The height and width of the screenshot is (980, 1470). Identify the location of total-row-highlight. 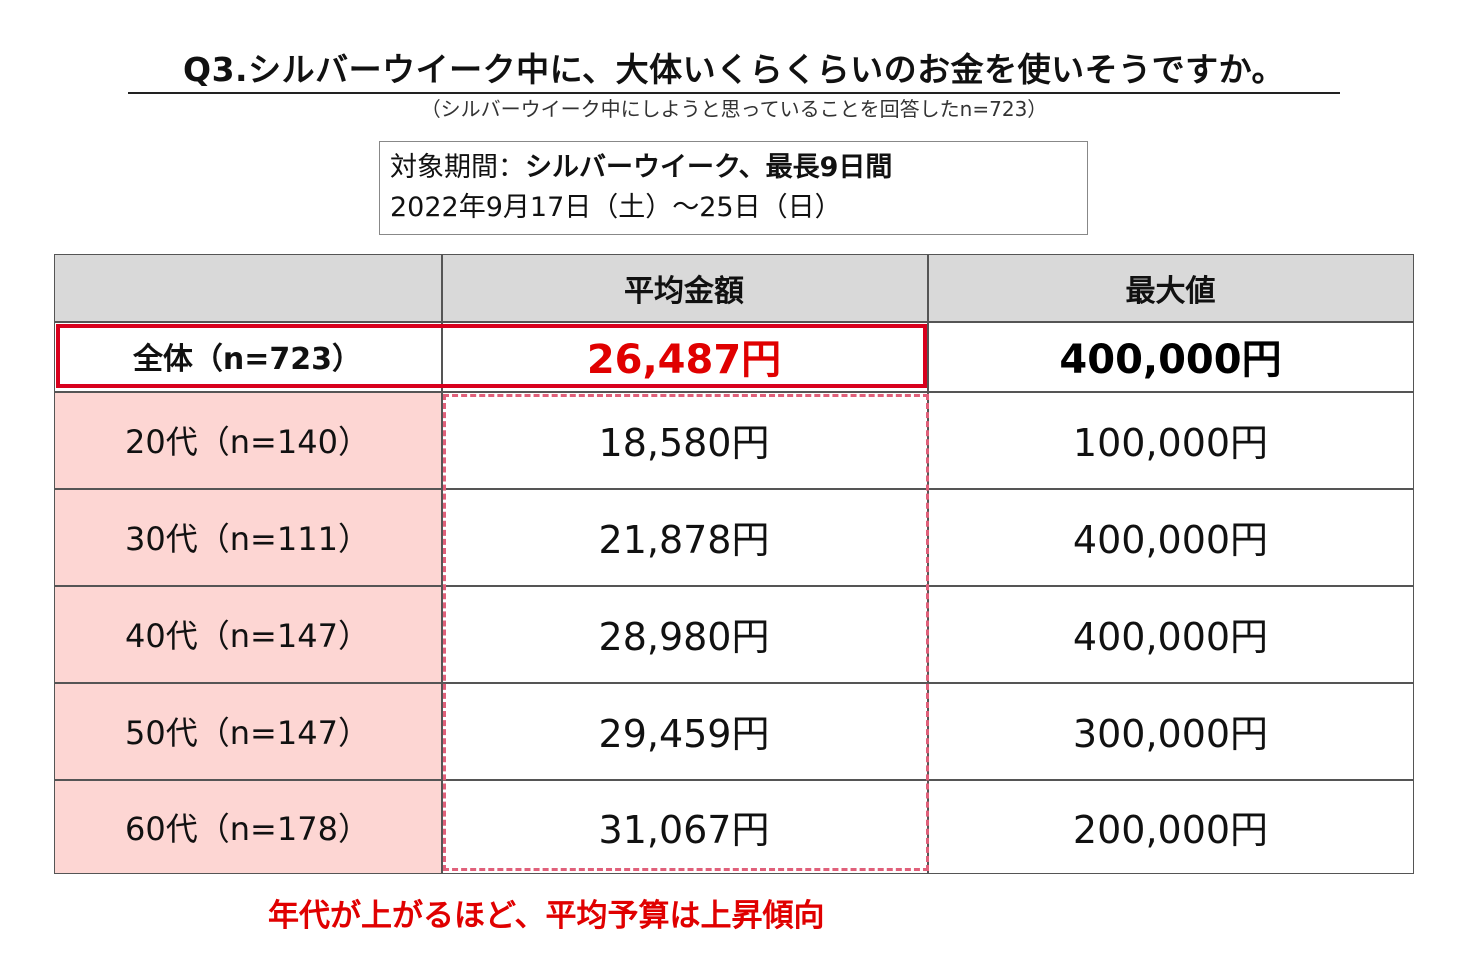
(491, 356).